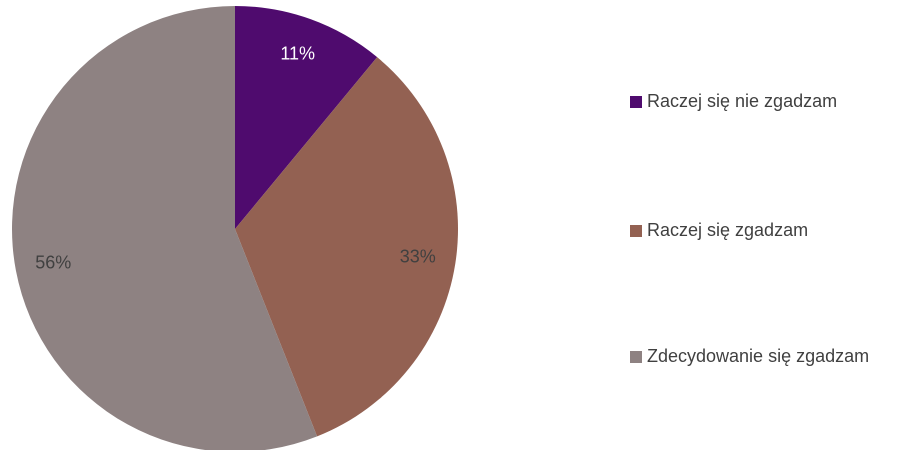 Image resolution: width=912 pixels, height=450 pixels. I want to click on data-label: 56%, so click(53, 262).